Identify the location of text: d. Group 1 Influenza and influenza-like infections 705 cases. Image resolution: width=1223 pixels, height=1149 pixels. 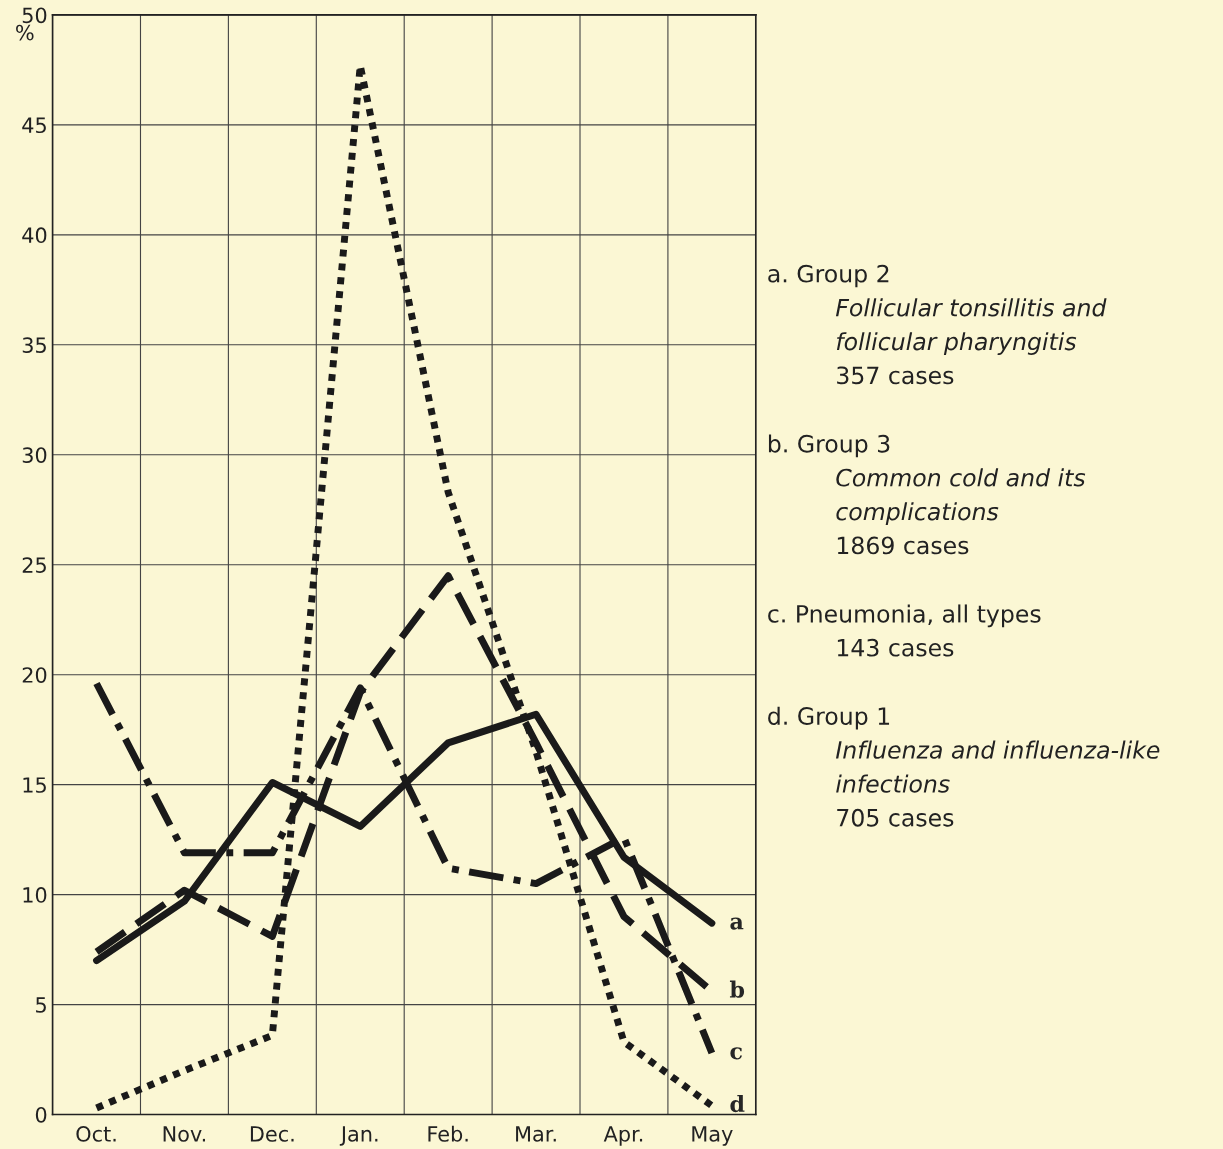
(964, 766).